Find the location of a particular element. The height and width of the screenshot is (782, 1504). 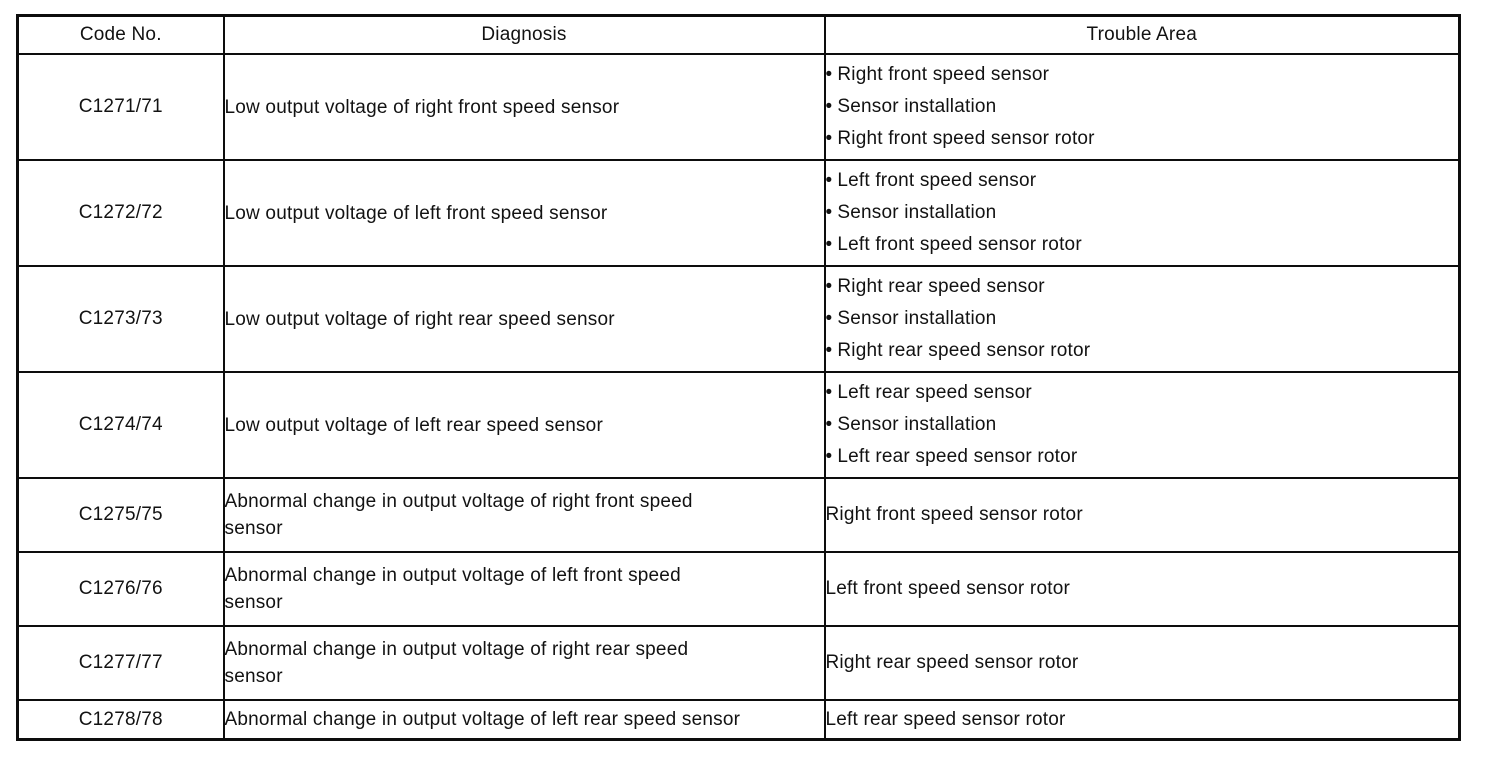

trouble-item: Right front speed sensor is located at coordinates (1142, 75).